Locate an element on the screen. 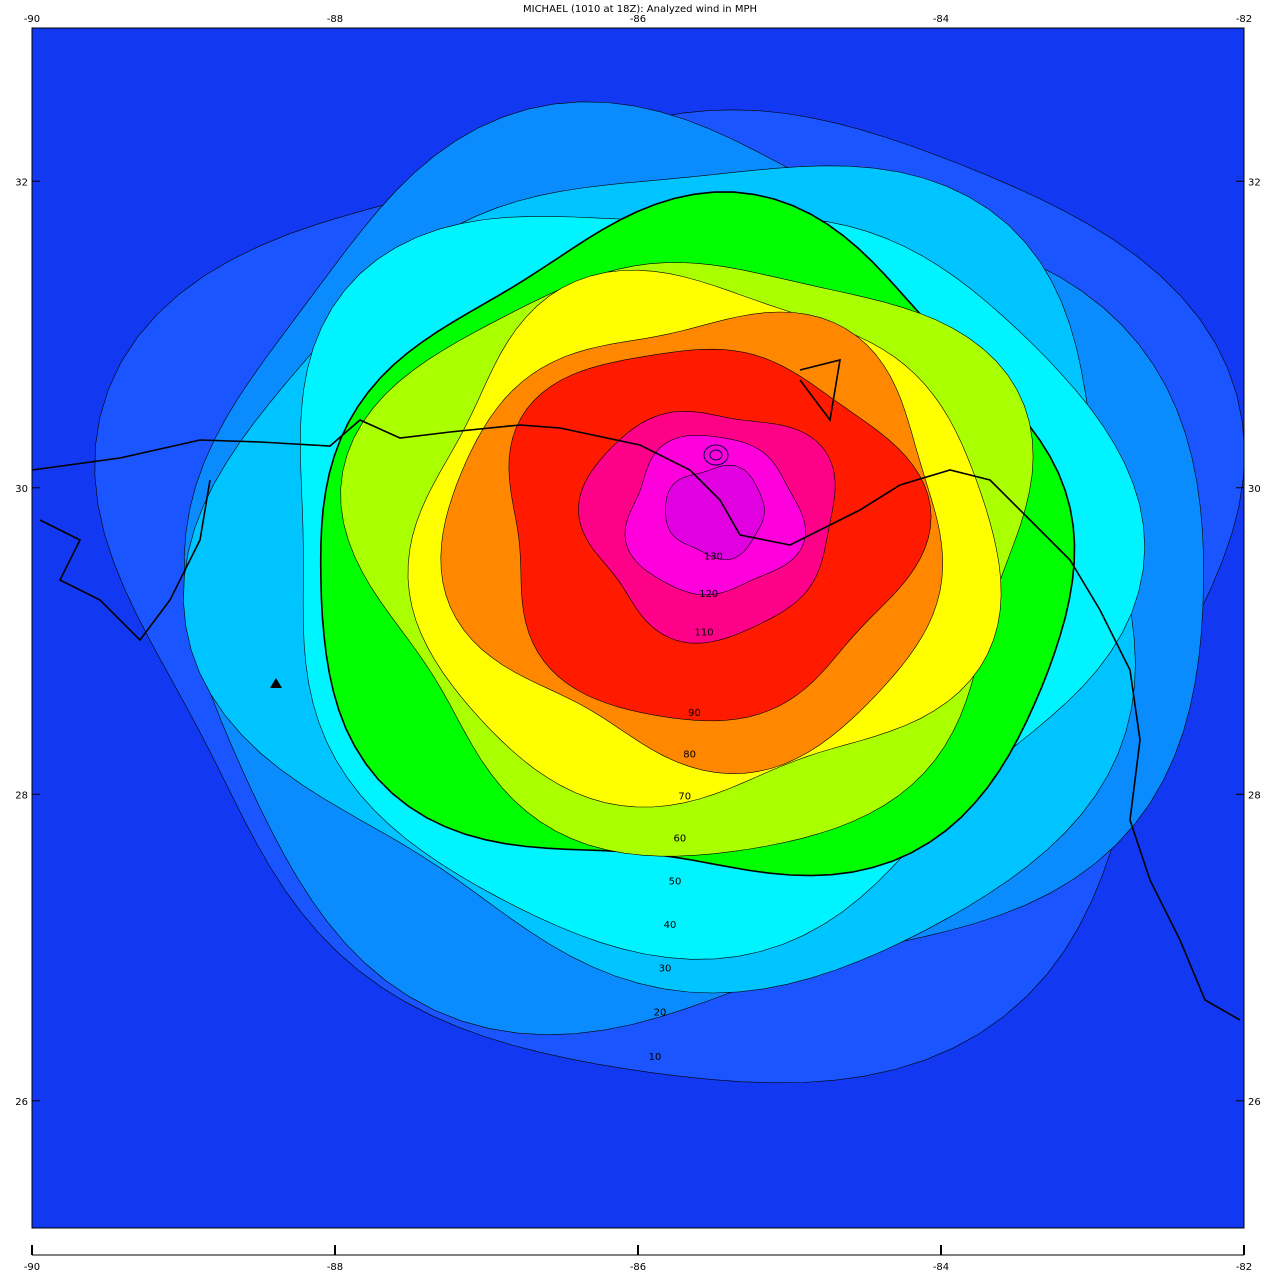  contour-label: 90 is located at coordinates (694, 713).